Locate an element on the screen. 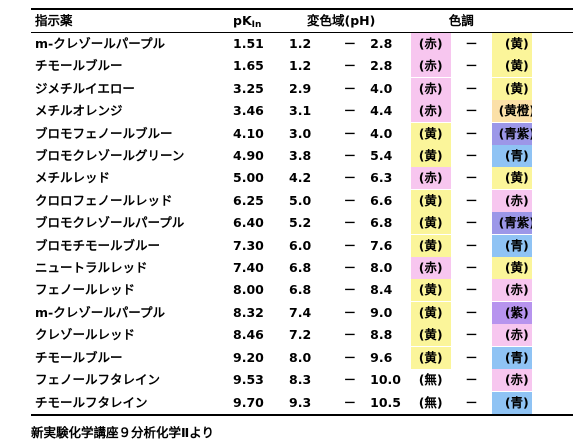 Image resolution: width=587 pixels, height=446 pixels. indicator-name: フェノールレッド is located at coordinates (85, 290).